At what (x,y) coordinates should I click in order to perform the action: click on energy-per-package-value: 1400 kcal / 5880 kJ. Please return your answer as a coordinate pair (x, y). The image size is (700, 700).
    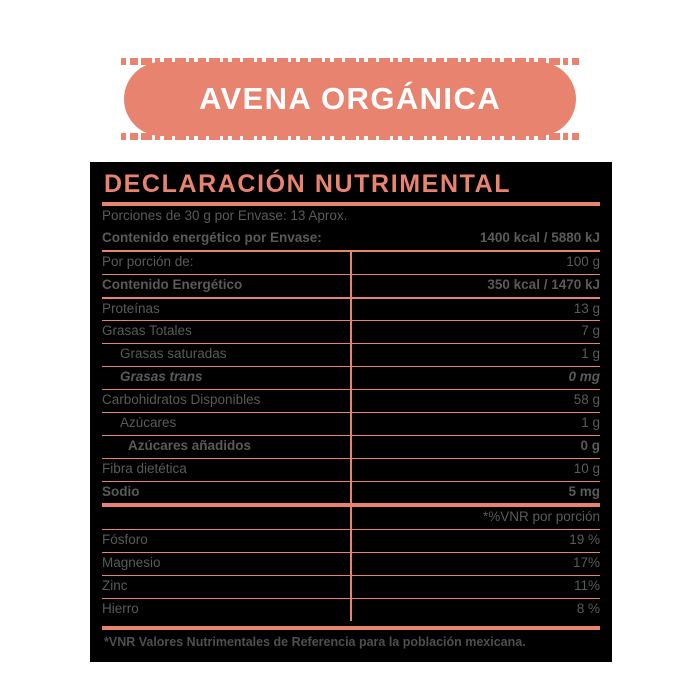
    Looking at the image, I should click on (539, 237).